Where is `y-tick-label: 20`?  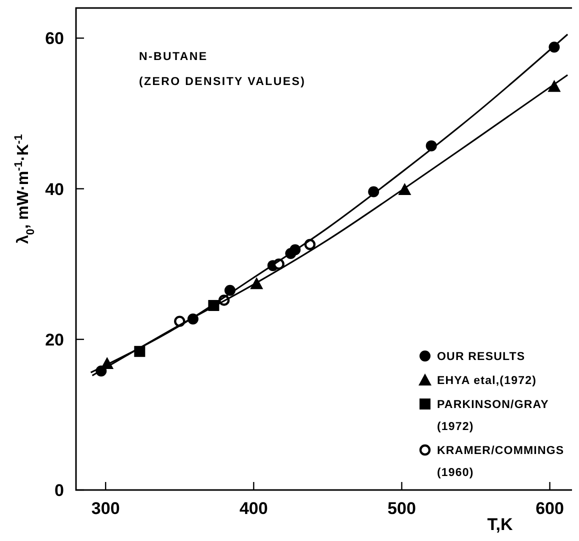 y-tick-label: 20 is located at coordinates (54, 340).